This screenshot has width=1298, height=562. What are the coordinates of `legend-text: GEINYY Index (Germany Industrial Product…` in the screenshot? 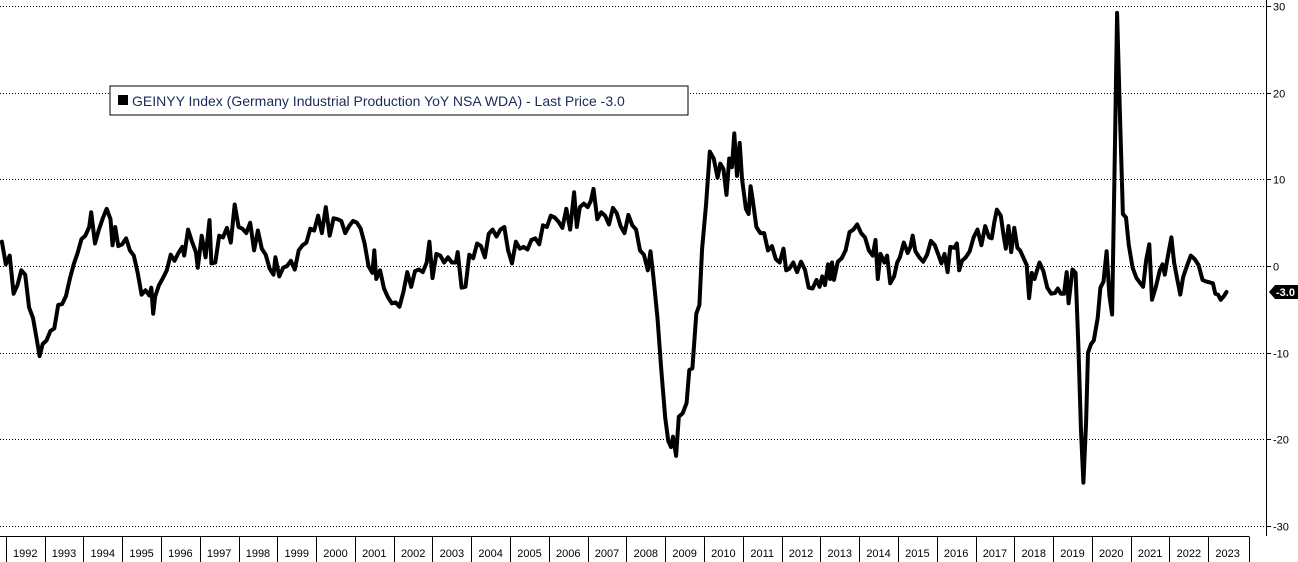 It's located at (378, 101).